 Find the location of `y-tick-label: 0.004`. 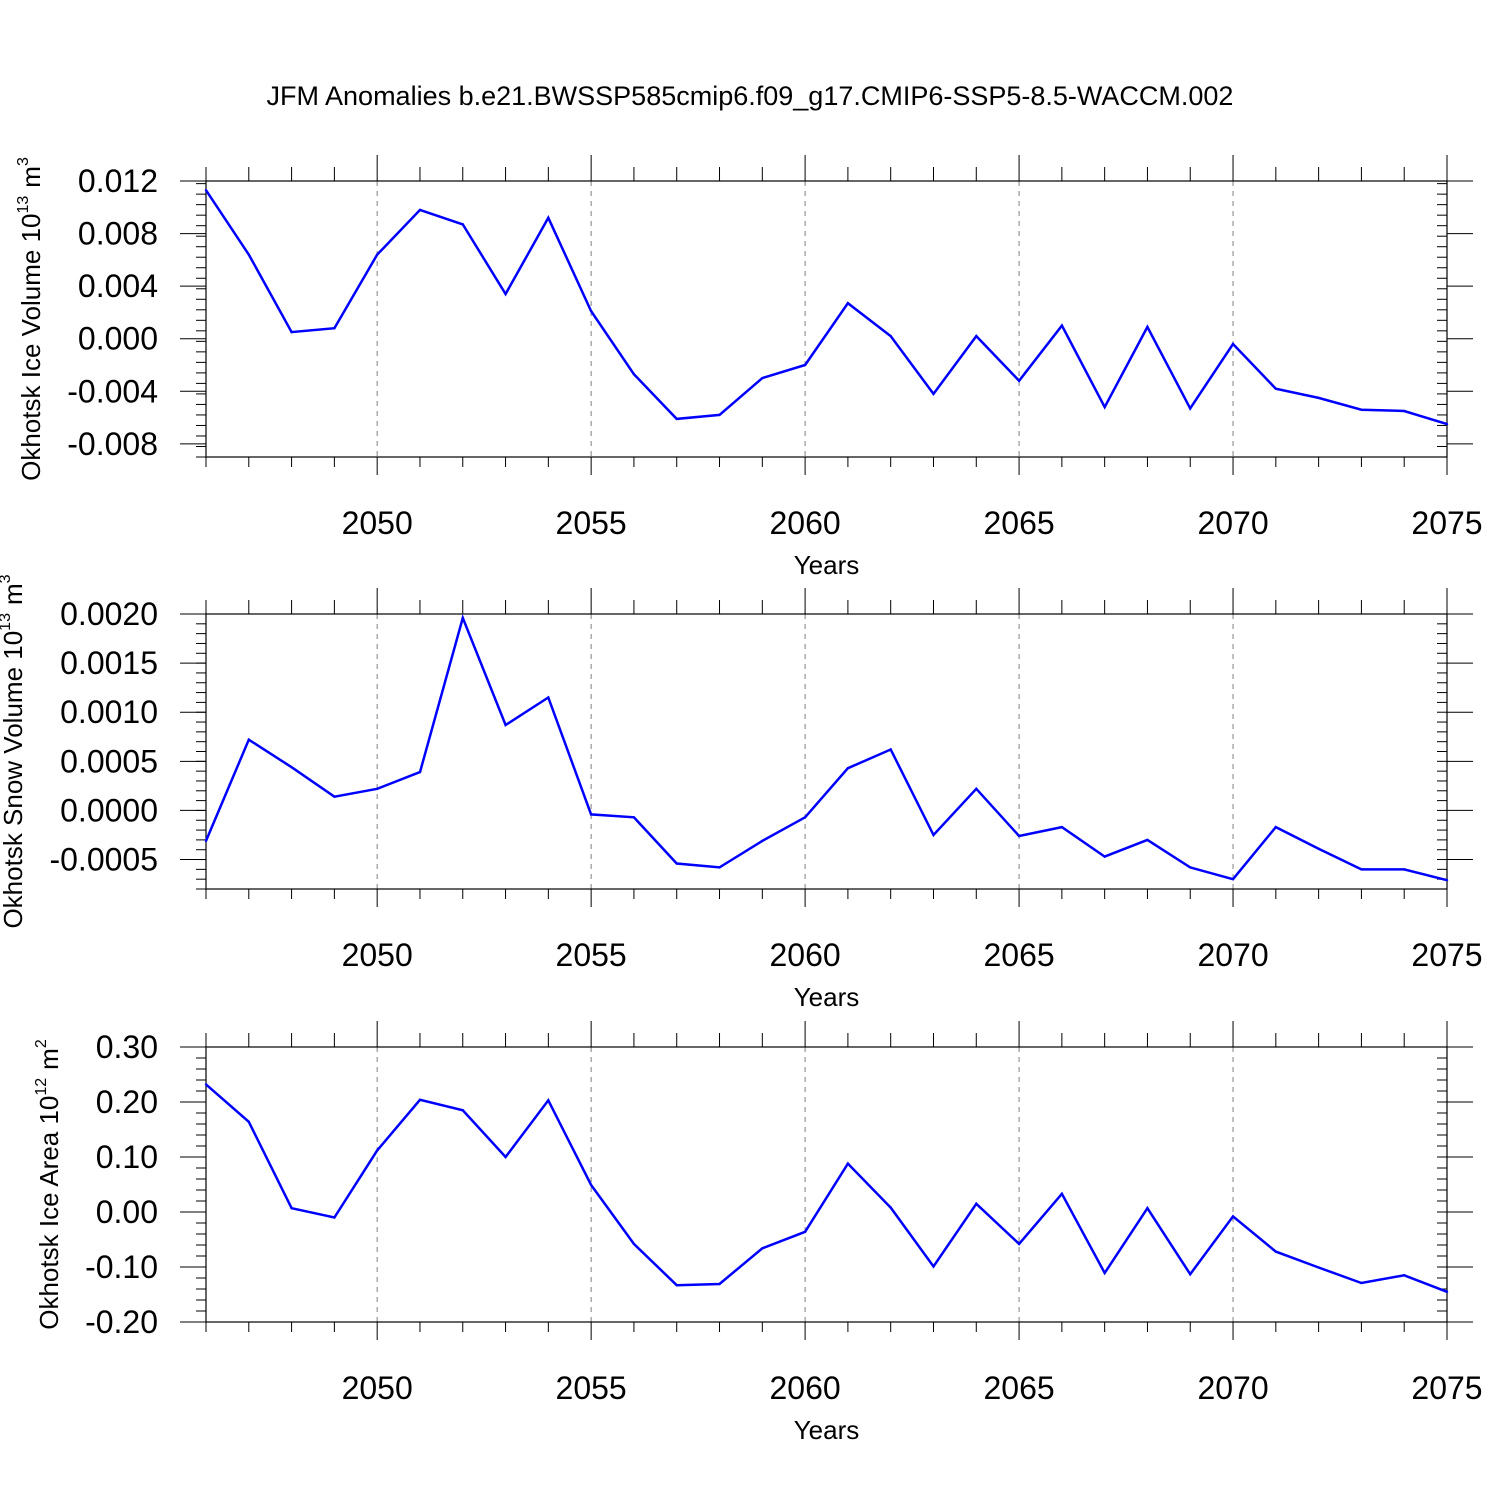

y-tick-label: 0.004 is located at coordinates (118, 286).